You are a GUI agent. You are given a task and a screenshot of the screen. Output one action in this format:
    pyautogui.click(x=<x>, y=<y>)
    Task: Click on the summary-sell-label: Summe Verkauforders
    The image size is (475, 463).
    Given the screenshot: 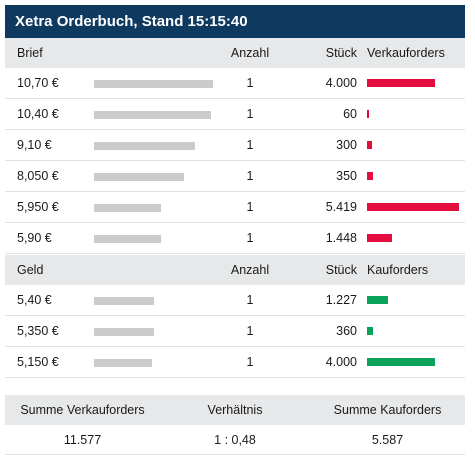 What is the action you would take?
    pyautogui.click(x=82, y=410)
    